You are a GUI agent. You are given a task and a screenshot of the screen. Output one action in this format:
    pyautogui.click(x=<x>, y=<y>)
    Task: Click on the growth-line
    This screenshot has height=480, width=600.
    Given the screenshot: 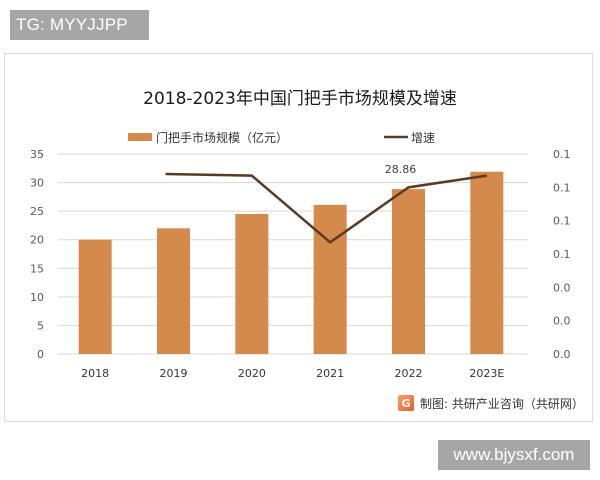 What is the action you would take?
    pyautogui.click(x=326, y=208)
    